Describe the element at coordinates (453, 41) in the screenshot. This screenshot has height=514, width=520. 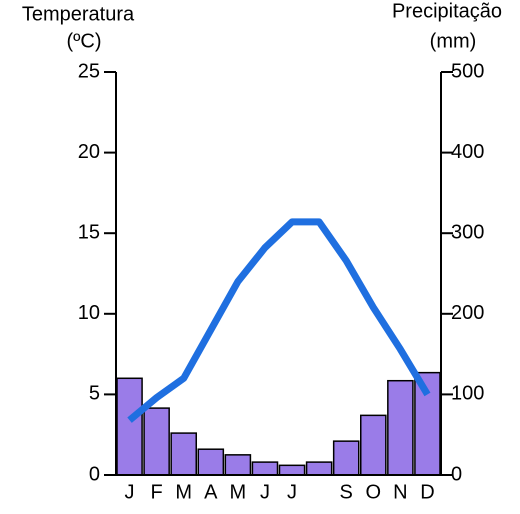
I see `y2-axis-unit: (mm)` at that location.